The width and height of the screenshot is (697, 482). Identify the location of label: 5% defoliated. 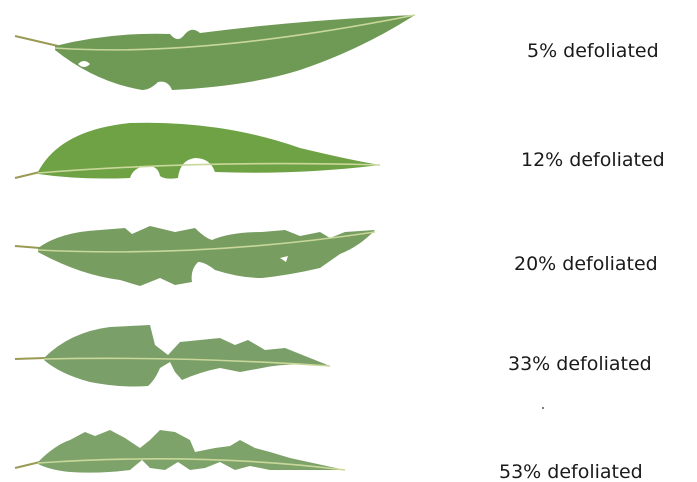
(593, 51).